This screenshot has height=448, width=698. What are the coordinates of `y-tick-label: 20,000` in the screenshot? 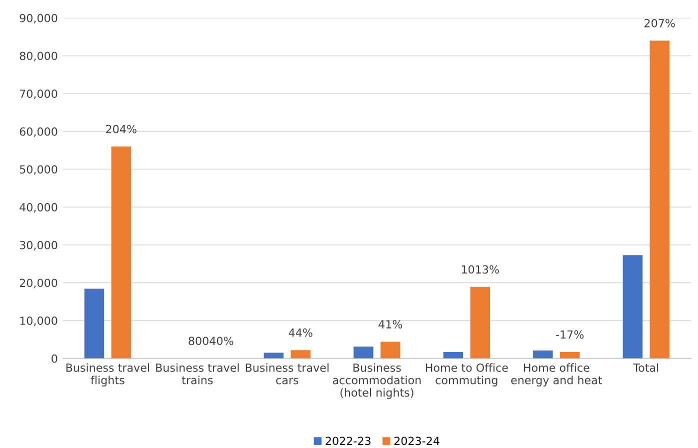 It's located at (39, 283).